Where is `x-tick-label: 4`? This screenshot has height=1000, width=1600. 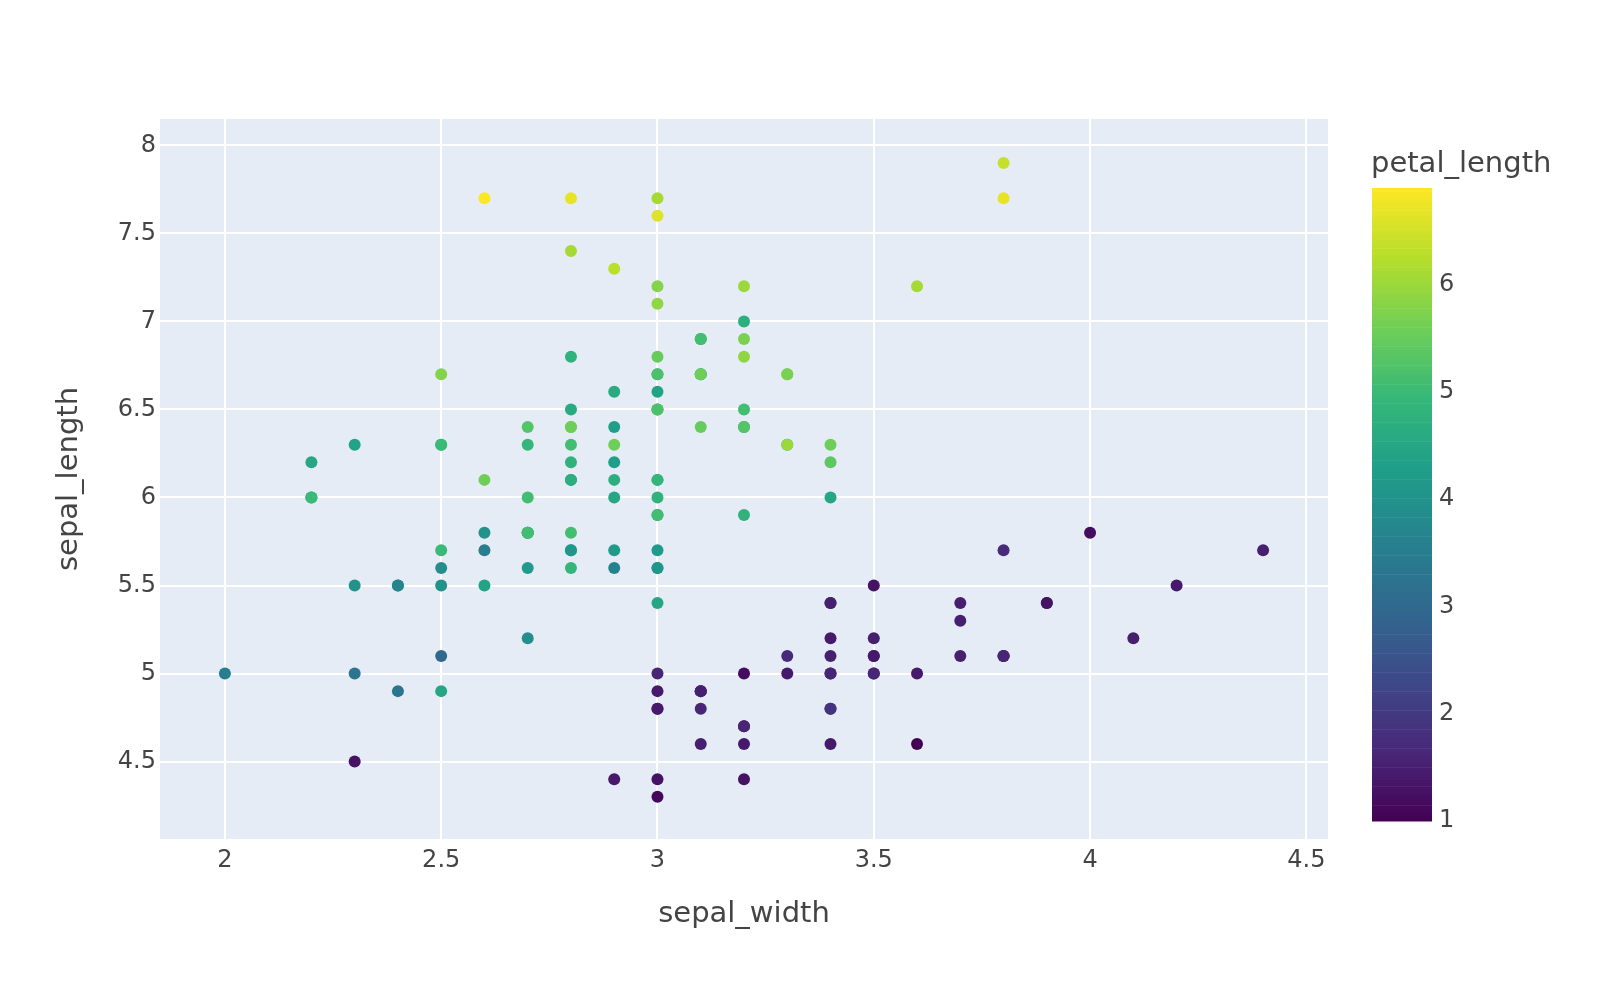
x-tick-label: 4 is located at coordinates (1090, 858).